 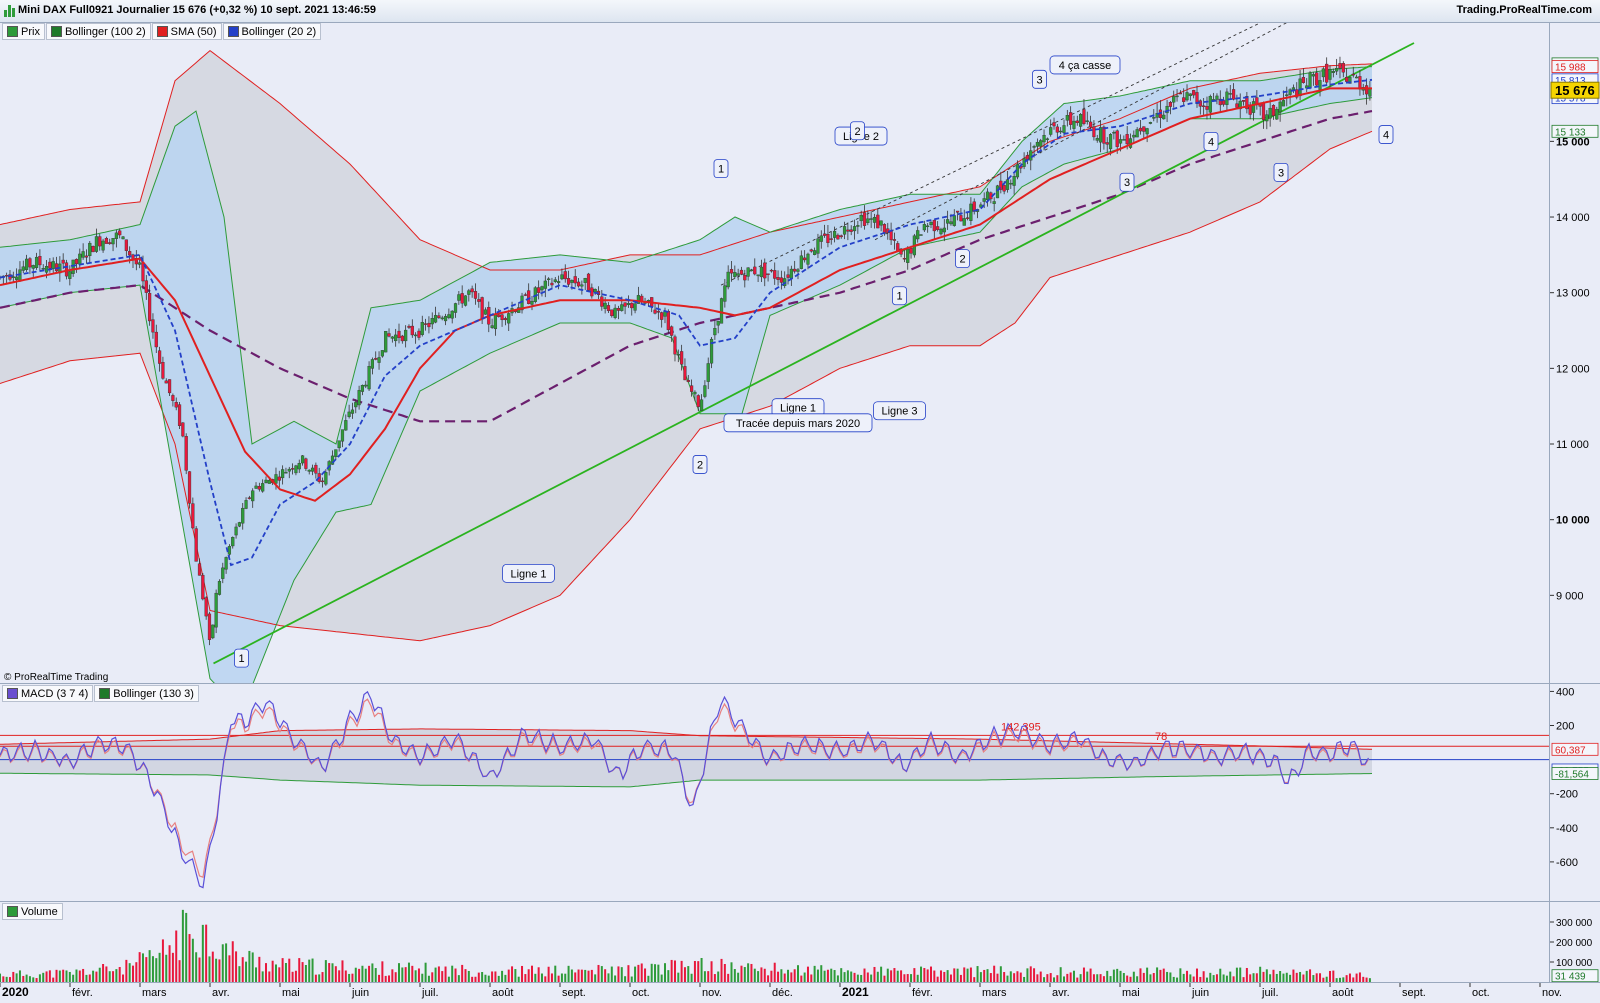 What do you see at coordinates (48, 693) in the screenshot?
I see `legend-item: MACD (3 7 4)` at bounding box center [48, 693].